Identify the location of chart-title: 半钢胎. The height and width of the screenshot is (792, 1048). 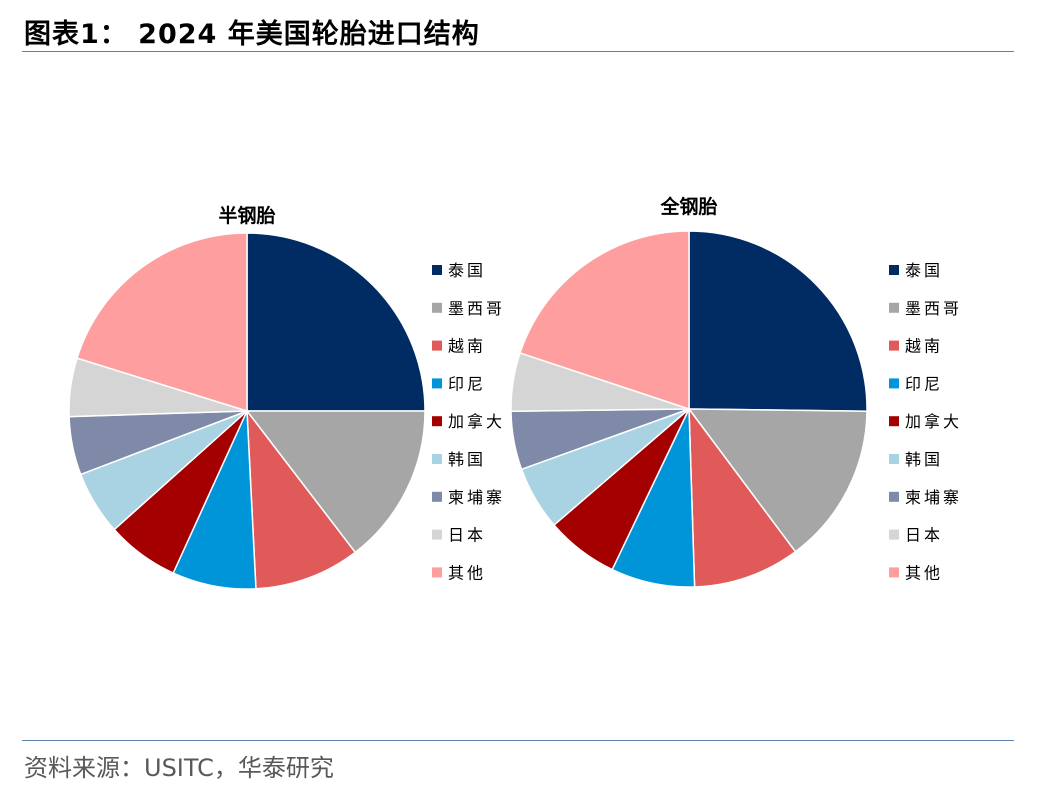
(246, 215).